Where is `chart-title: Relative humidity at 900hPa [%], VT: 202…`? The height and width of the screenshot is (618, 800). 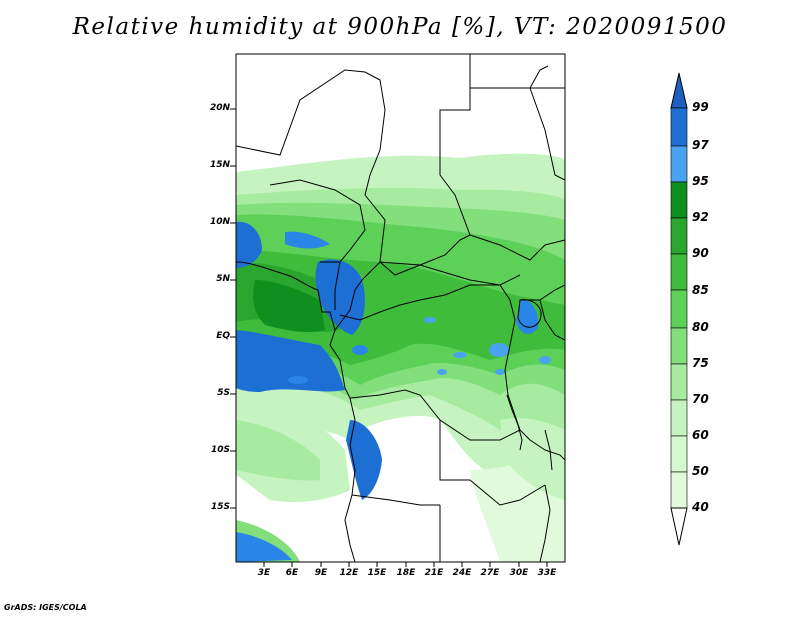
chart-title: Relative humidity at 900hPa [%], VT: 202… is located at coordinates (400, 27).